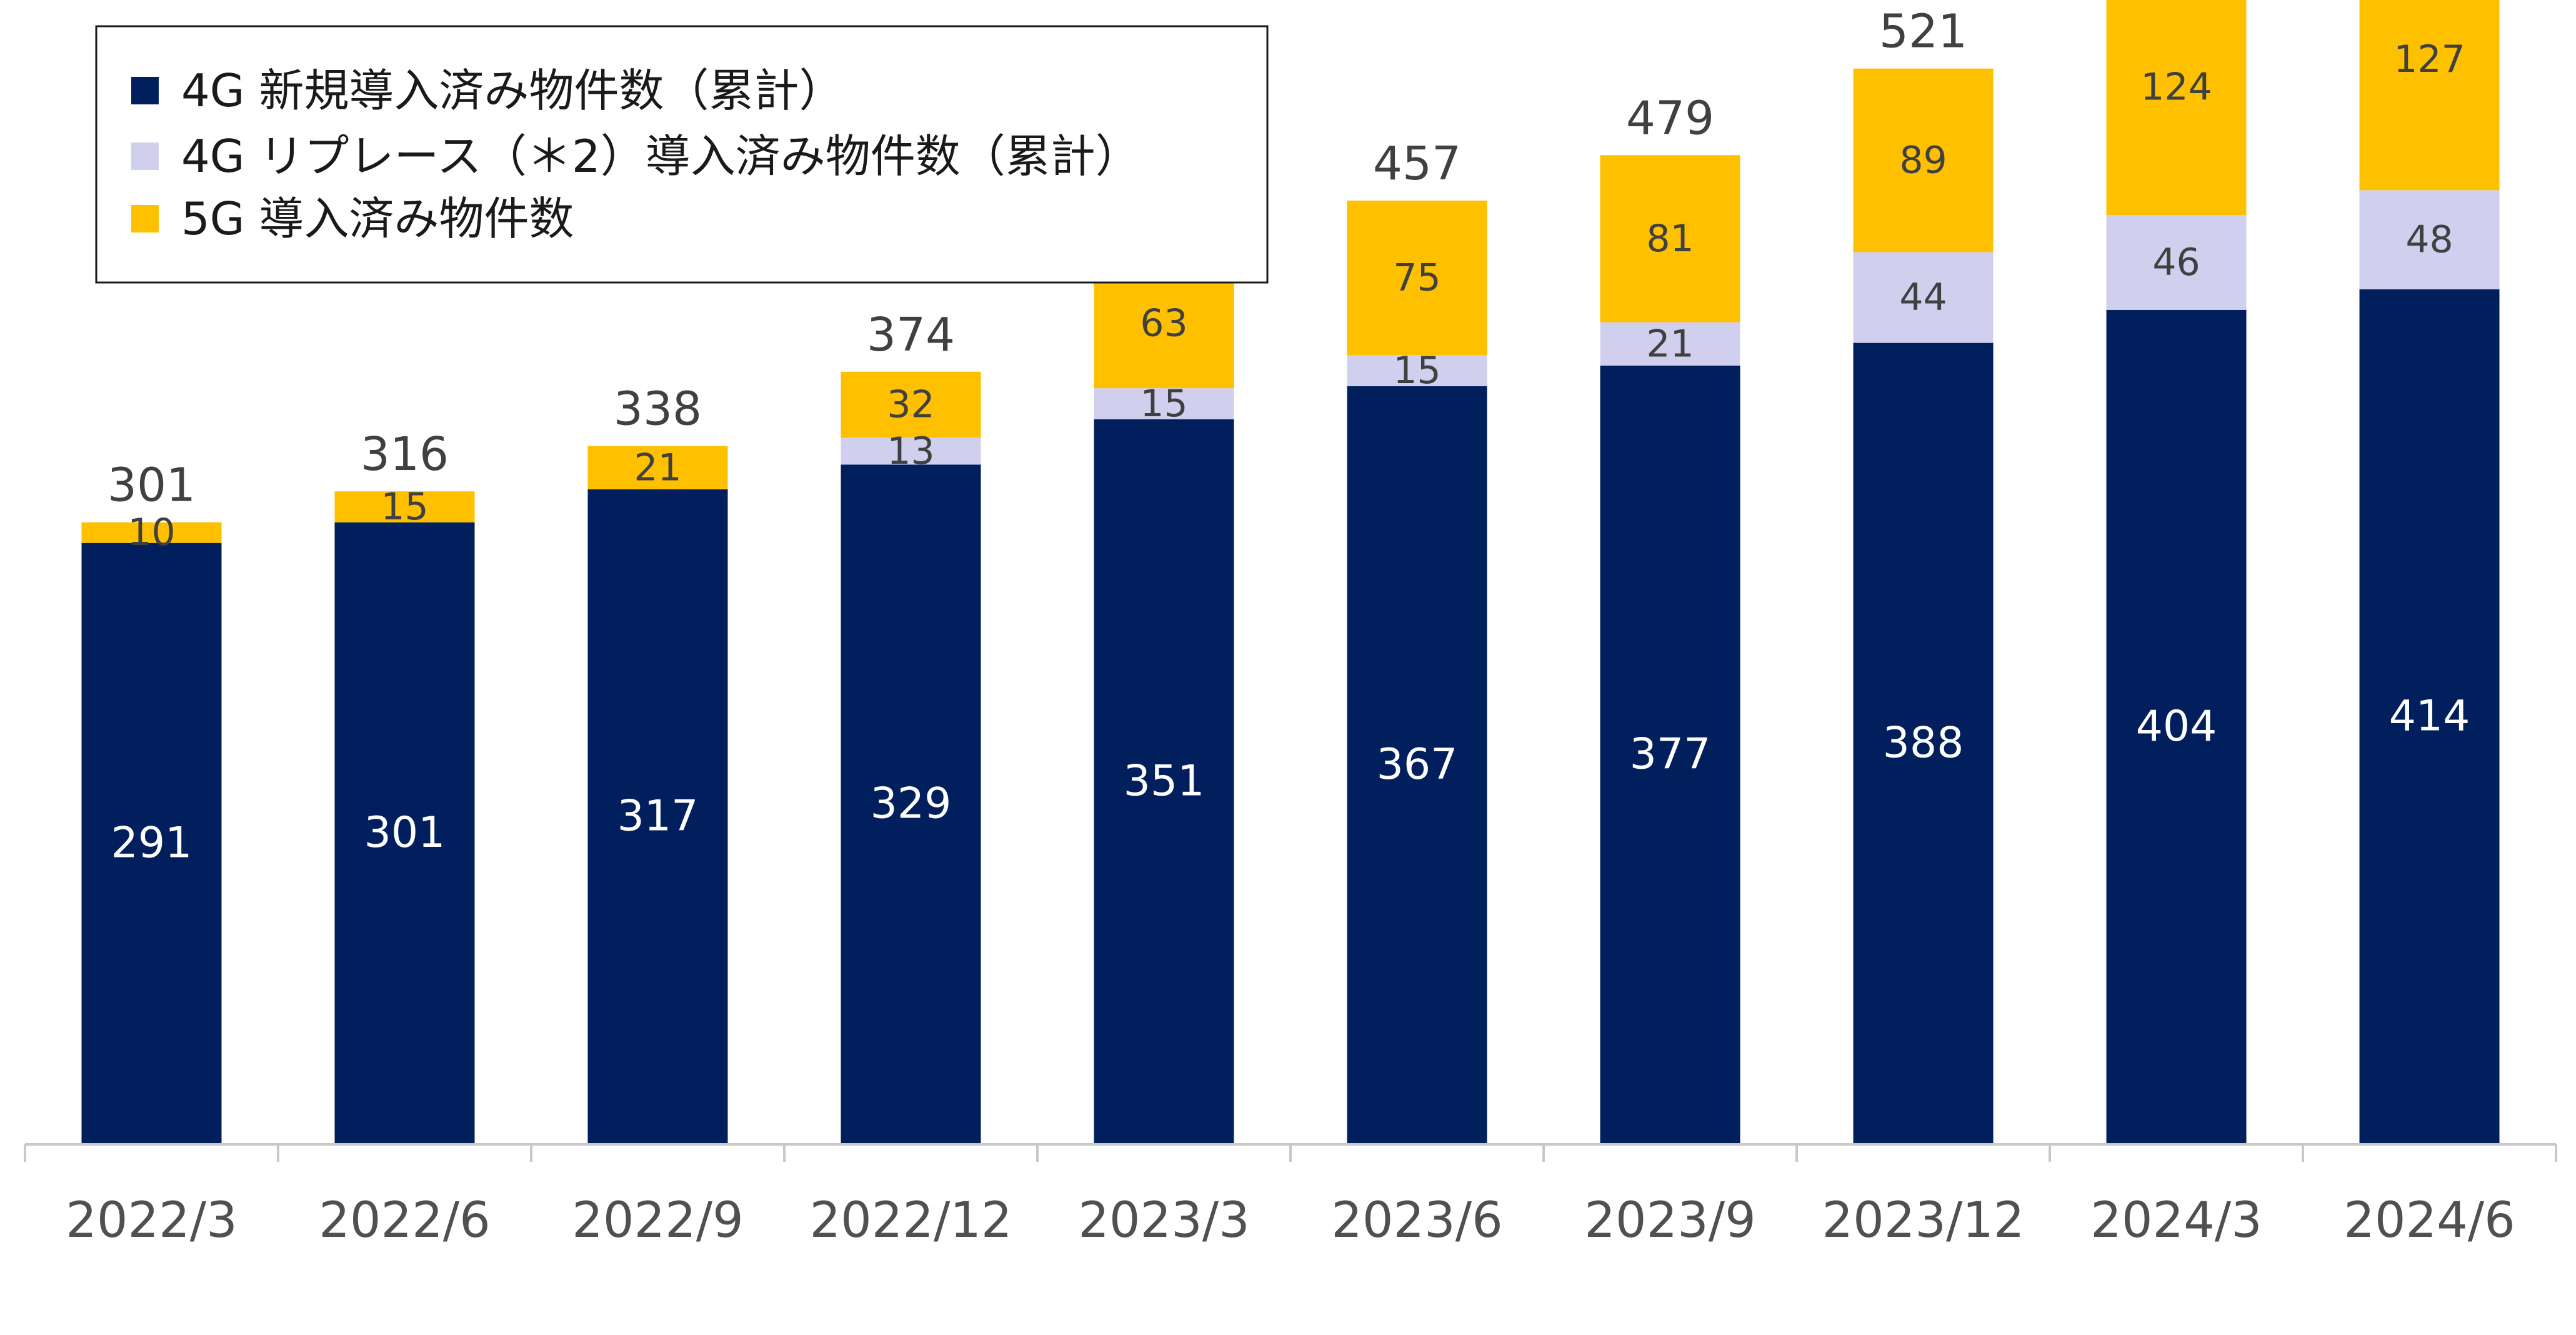  I want to click on segment-value-label: 81, so click(1670, 239).